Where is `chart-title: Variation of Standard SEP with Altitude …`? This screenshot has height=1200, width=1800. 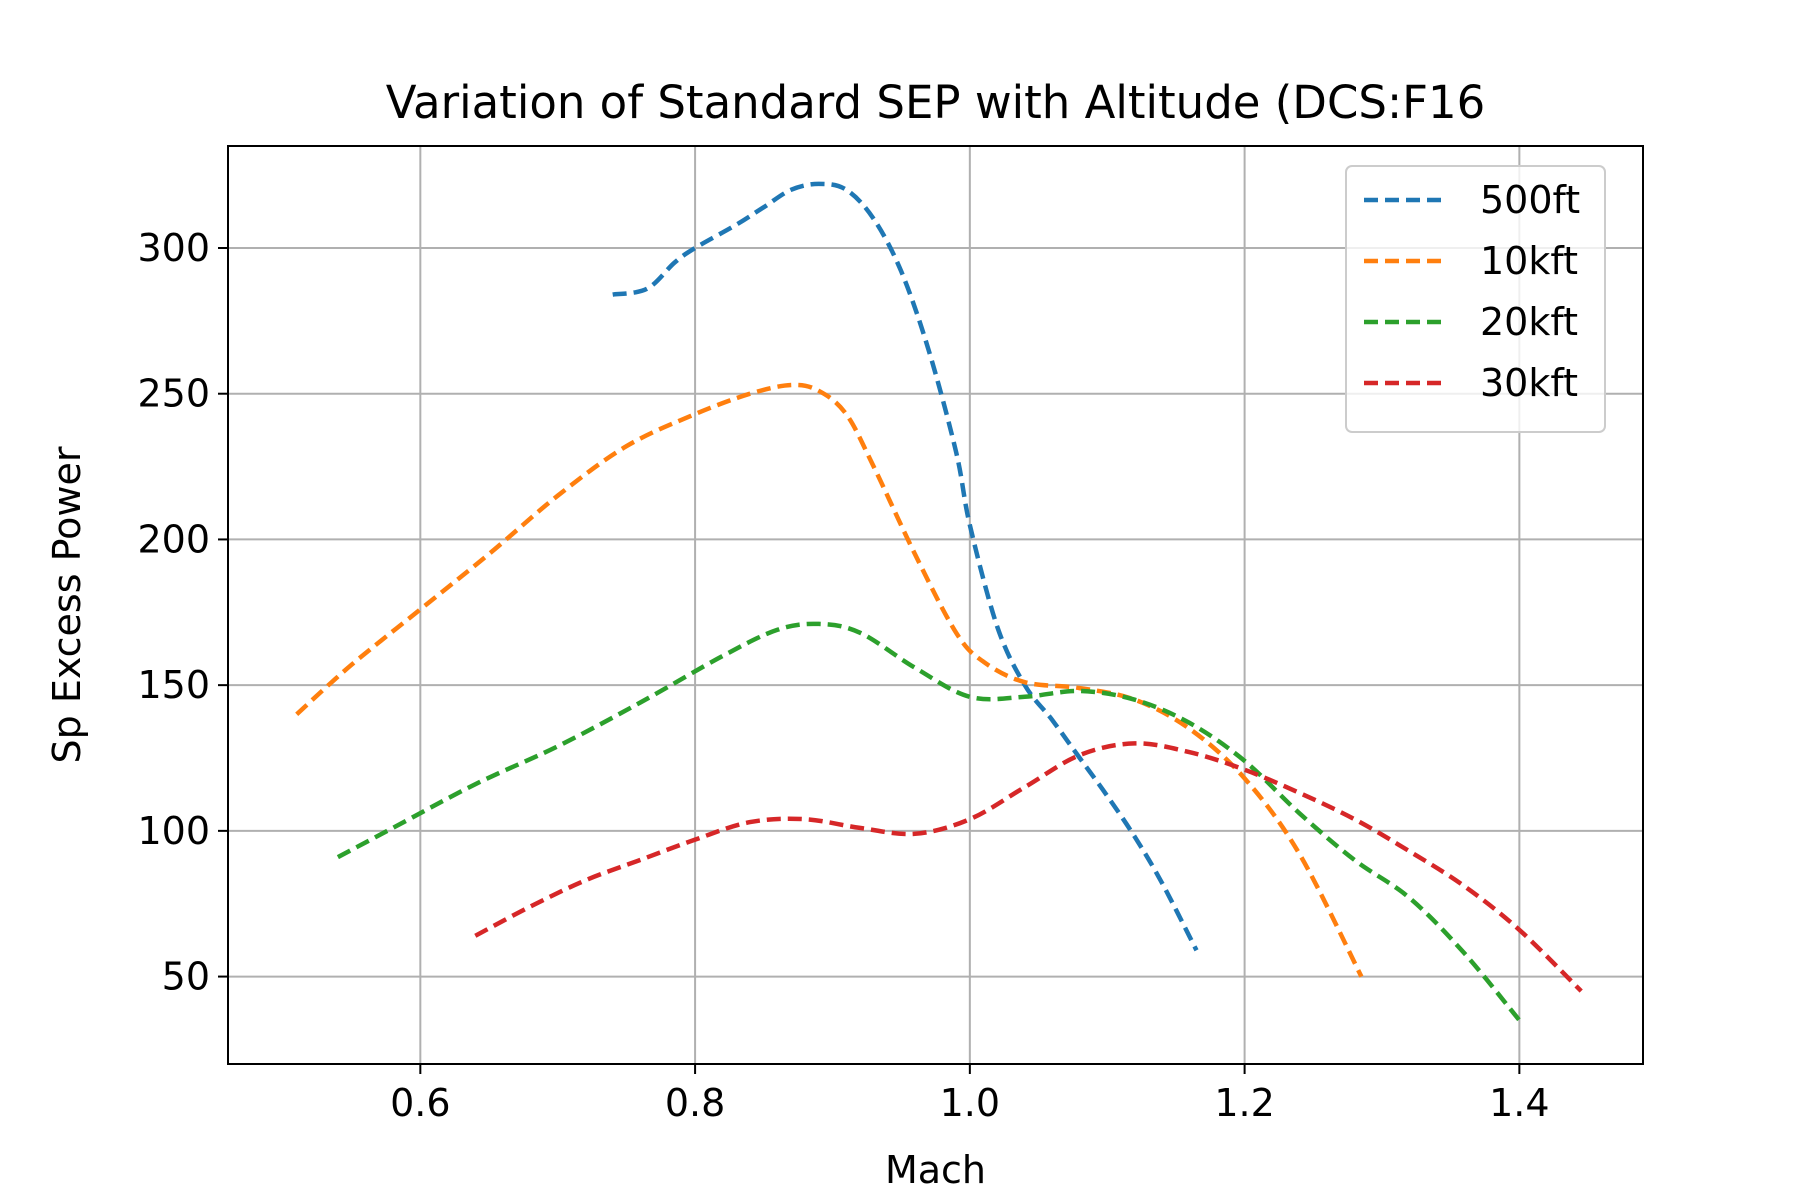
chart-title: Variation of Standard SEP with Altitude … is located at coordinates (936, 102).